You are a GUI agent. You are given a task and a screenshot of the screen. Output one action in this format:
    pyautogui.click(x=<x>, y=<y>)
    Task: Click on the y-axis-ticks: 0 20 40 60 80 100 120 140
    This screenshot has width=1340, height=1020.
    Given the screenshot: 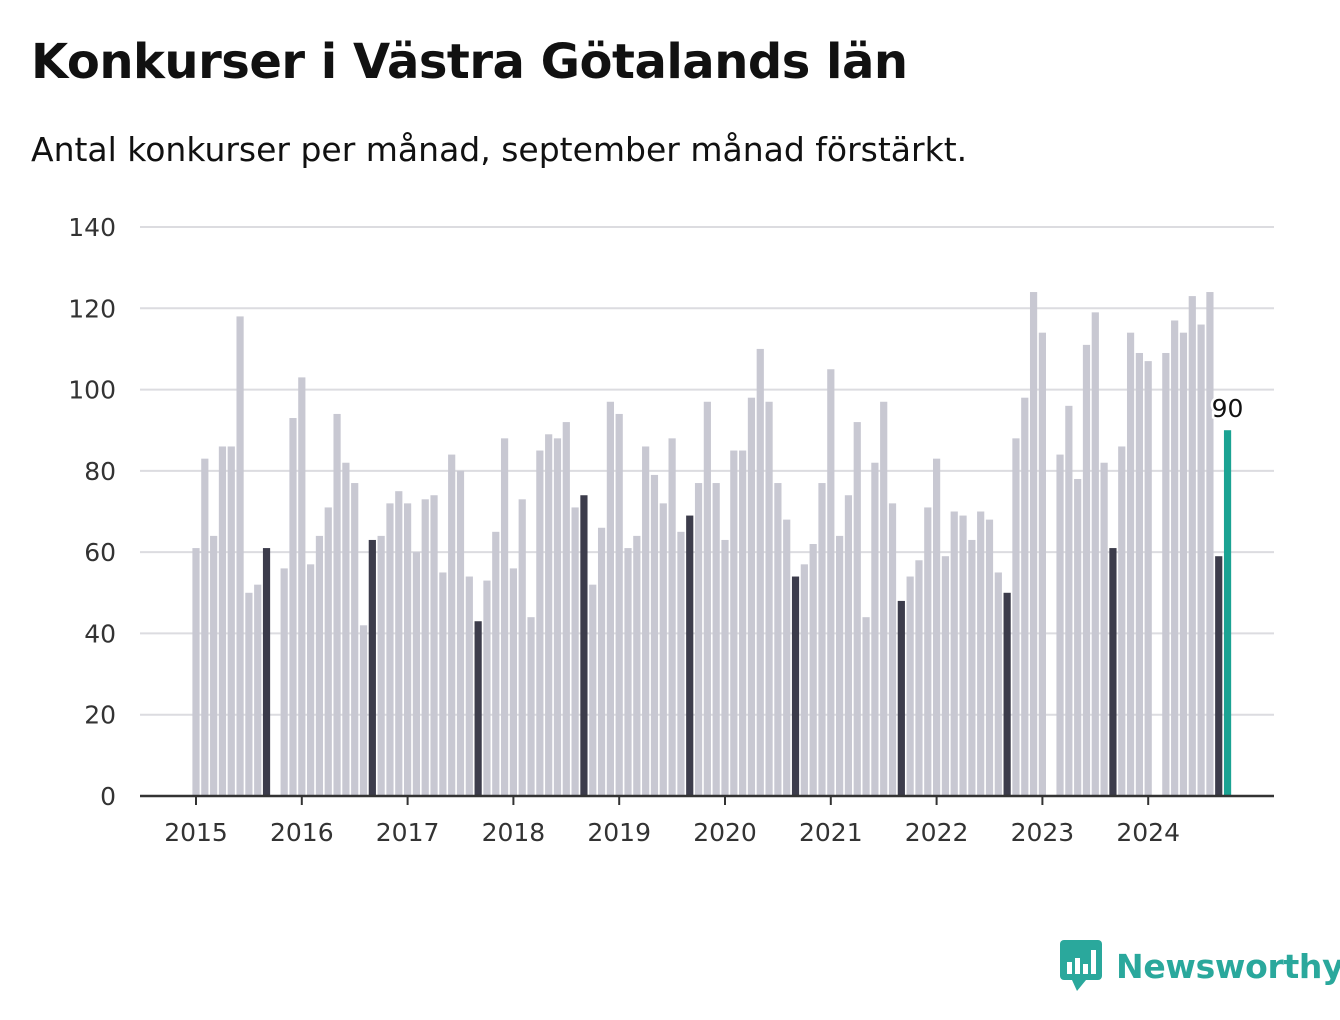 What is the action you would take?
    pyautogui.click(x=92, y=512)
    